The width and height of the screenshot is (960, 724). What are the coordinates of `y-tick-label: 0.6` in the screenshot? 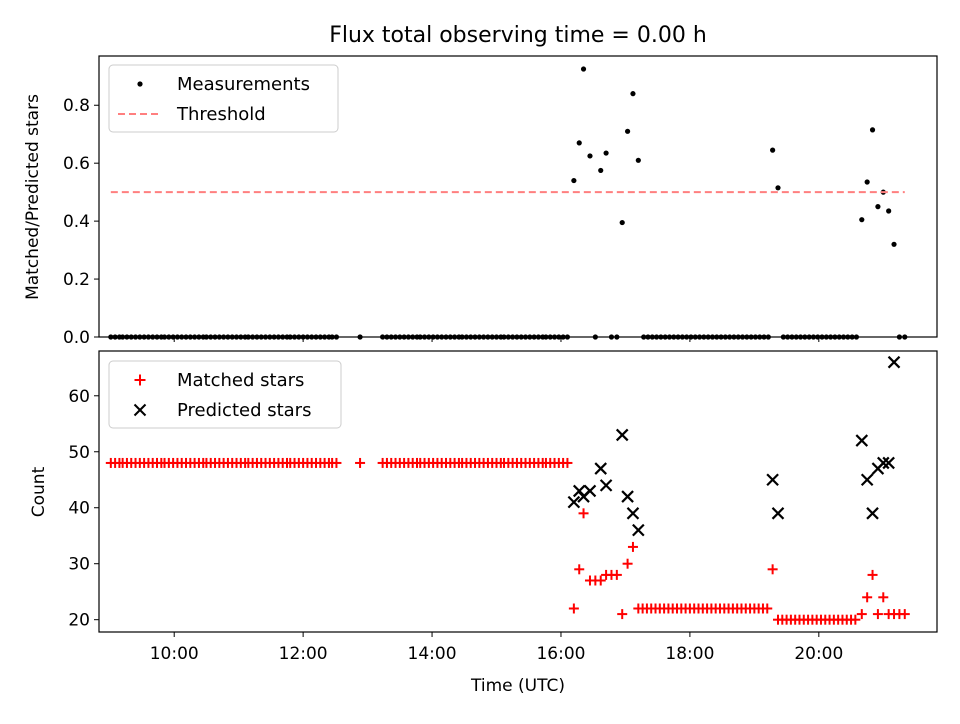 It's located at (76, 164).